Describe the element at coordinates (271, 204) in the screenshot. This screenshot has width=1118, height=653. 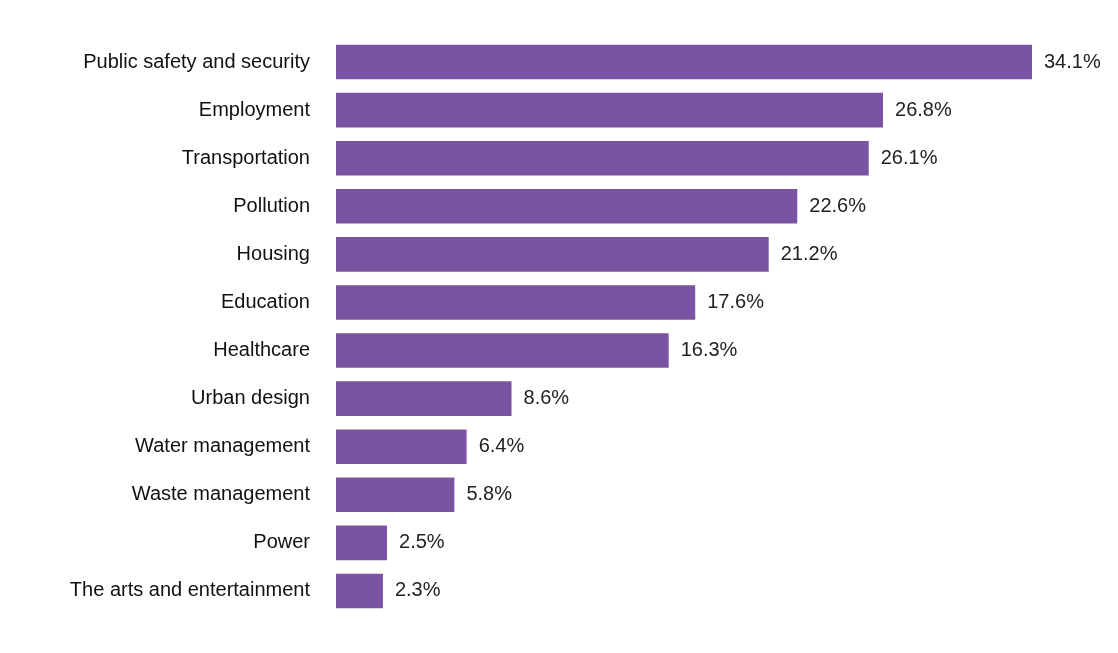
I see `y-tick-label: Pollution` at that location.